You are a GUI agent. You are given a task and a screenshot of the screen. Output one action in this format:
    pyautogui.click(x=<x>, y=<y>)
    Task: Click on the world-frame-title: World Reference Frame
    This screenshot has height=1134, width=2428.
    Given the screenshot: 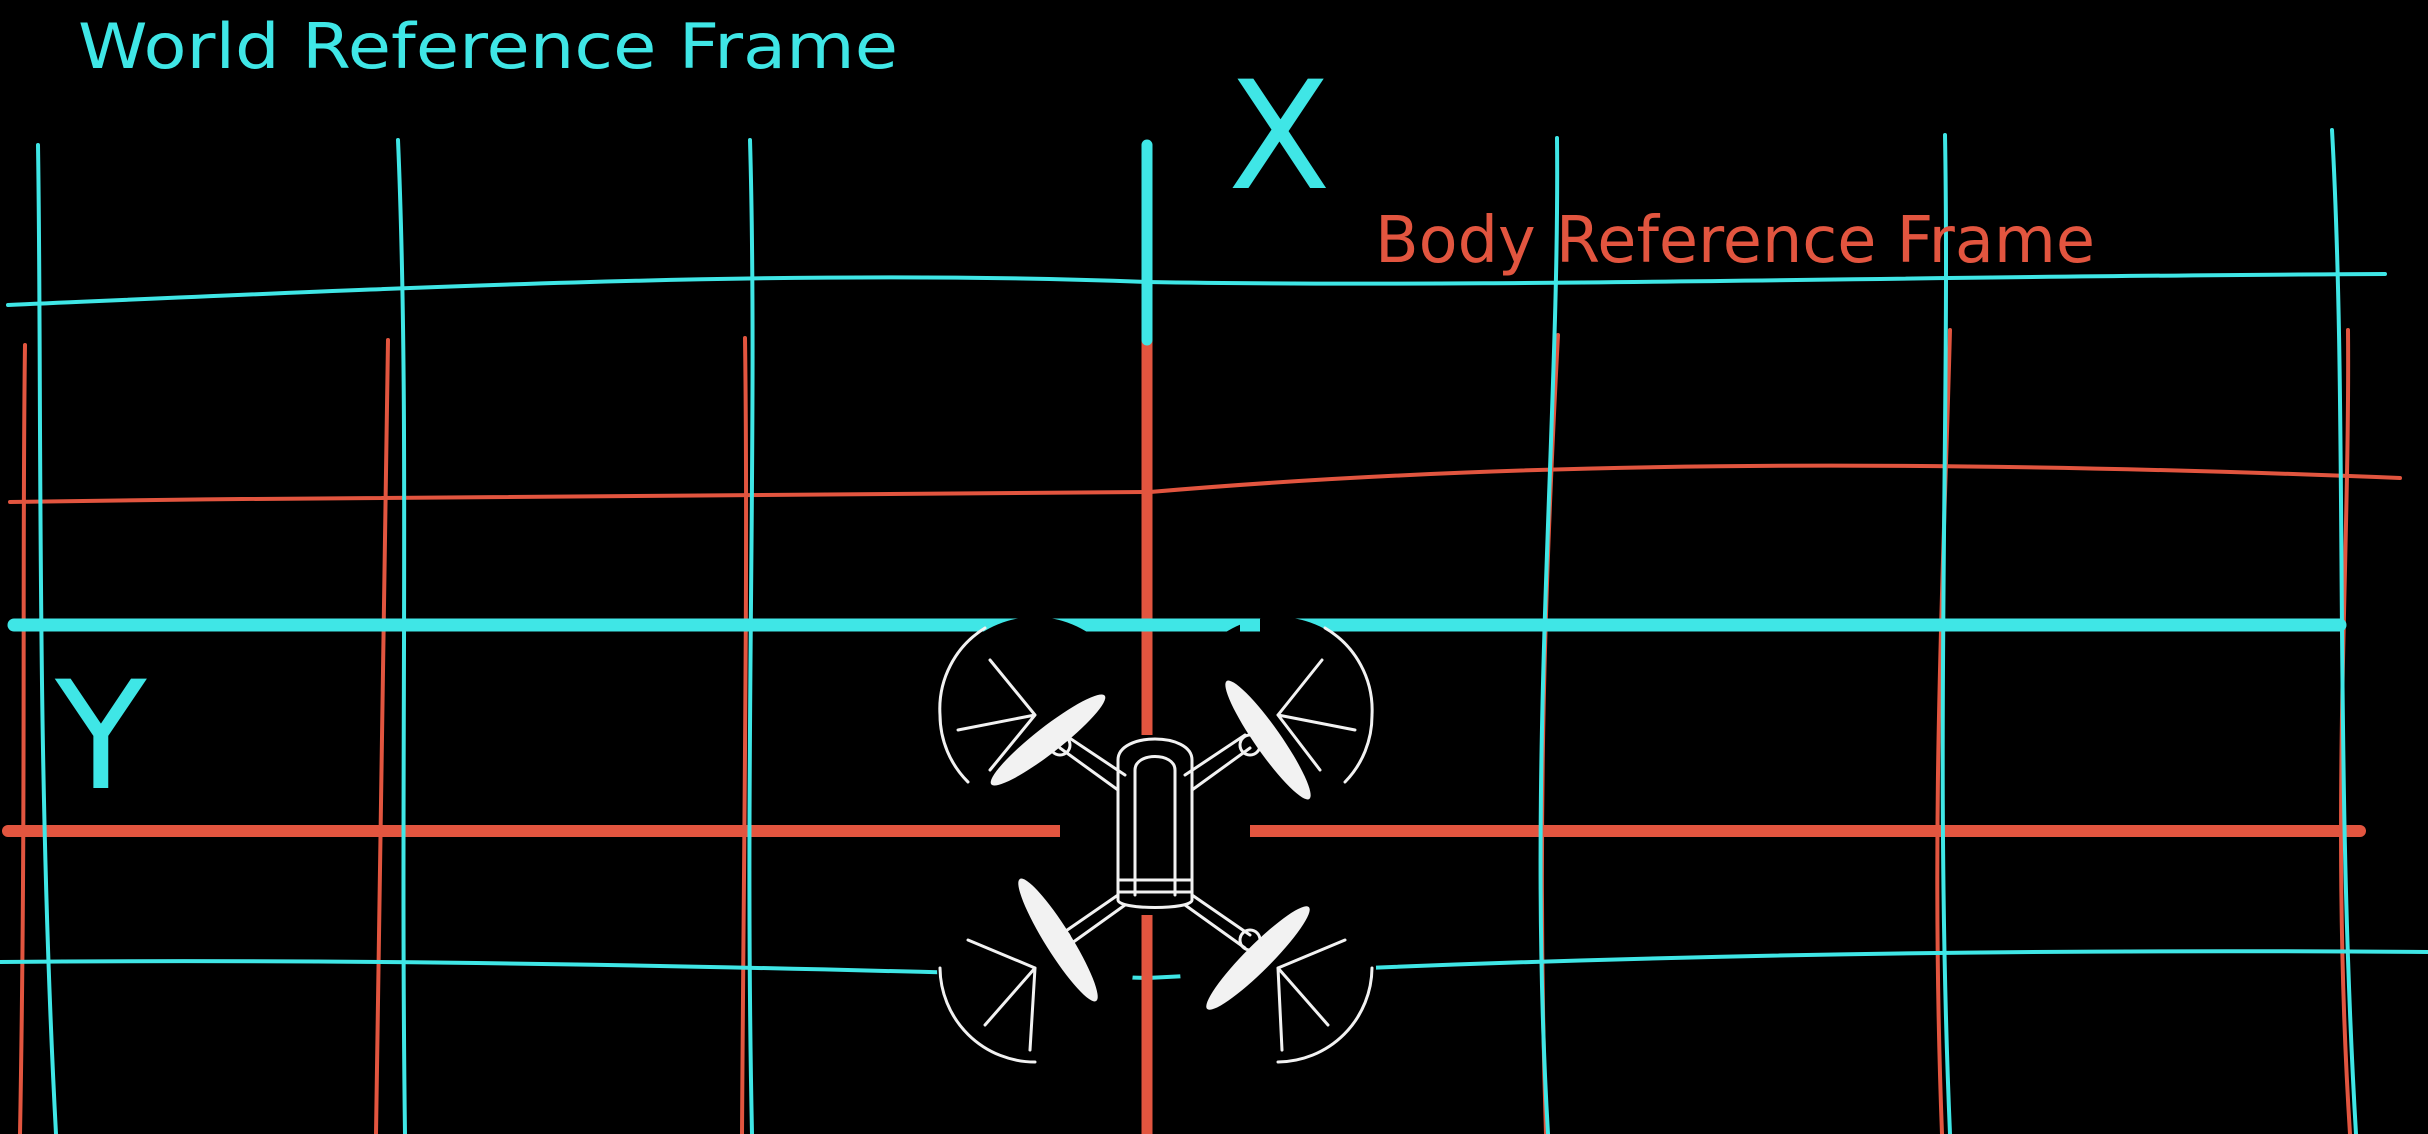 What is the action you would take?
    pyautogui.click(x=488, y=46)
    